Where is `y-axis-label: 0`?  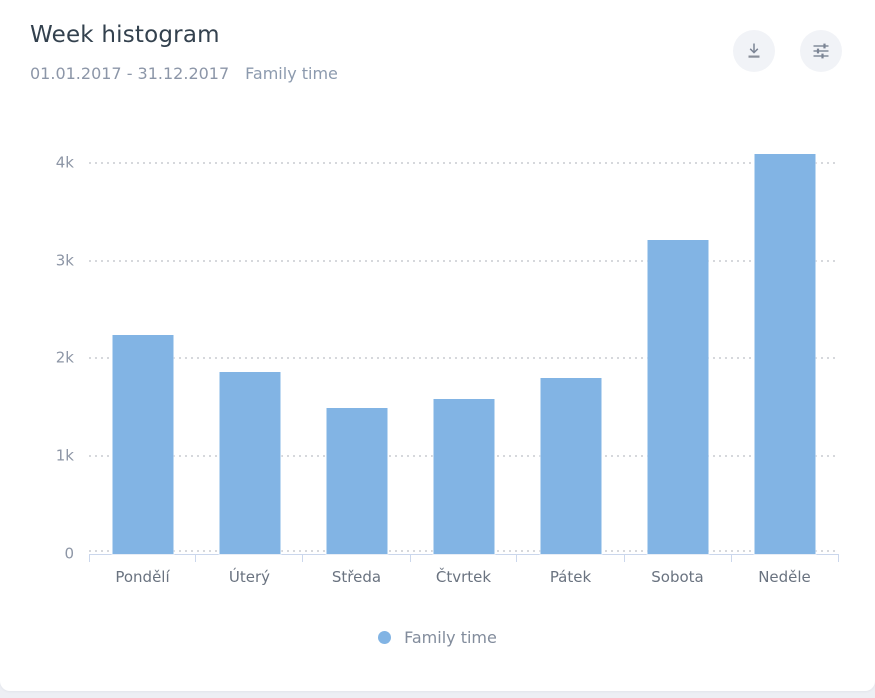 y-axis-label: 0 is located at coordinates (69, 553).